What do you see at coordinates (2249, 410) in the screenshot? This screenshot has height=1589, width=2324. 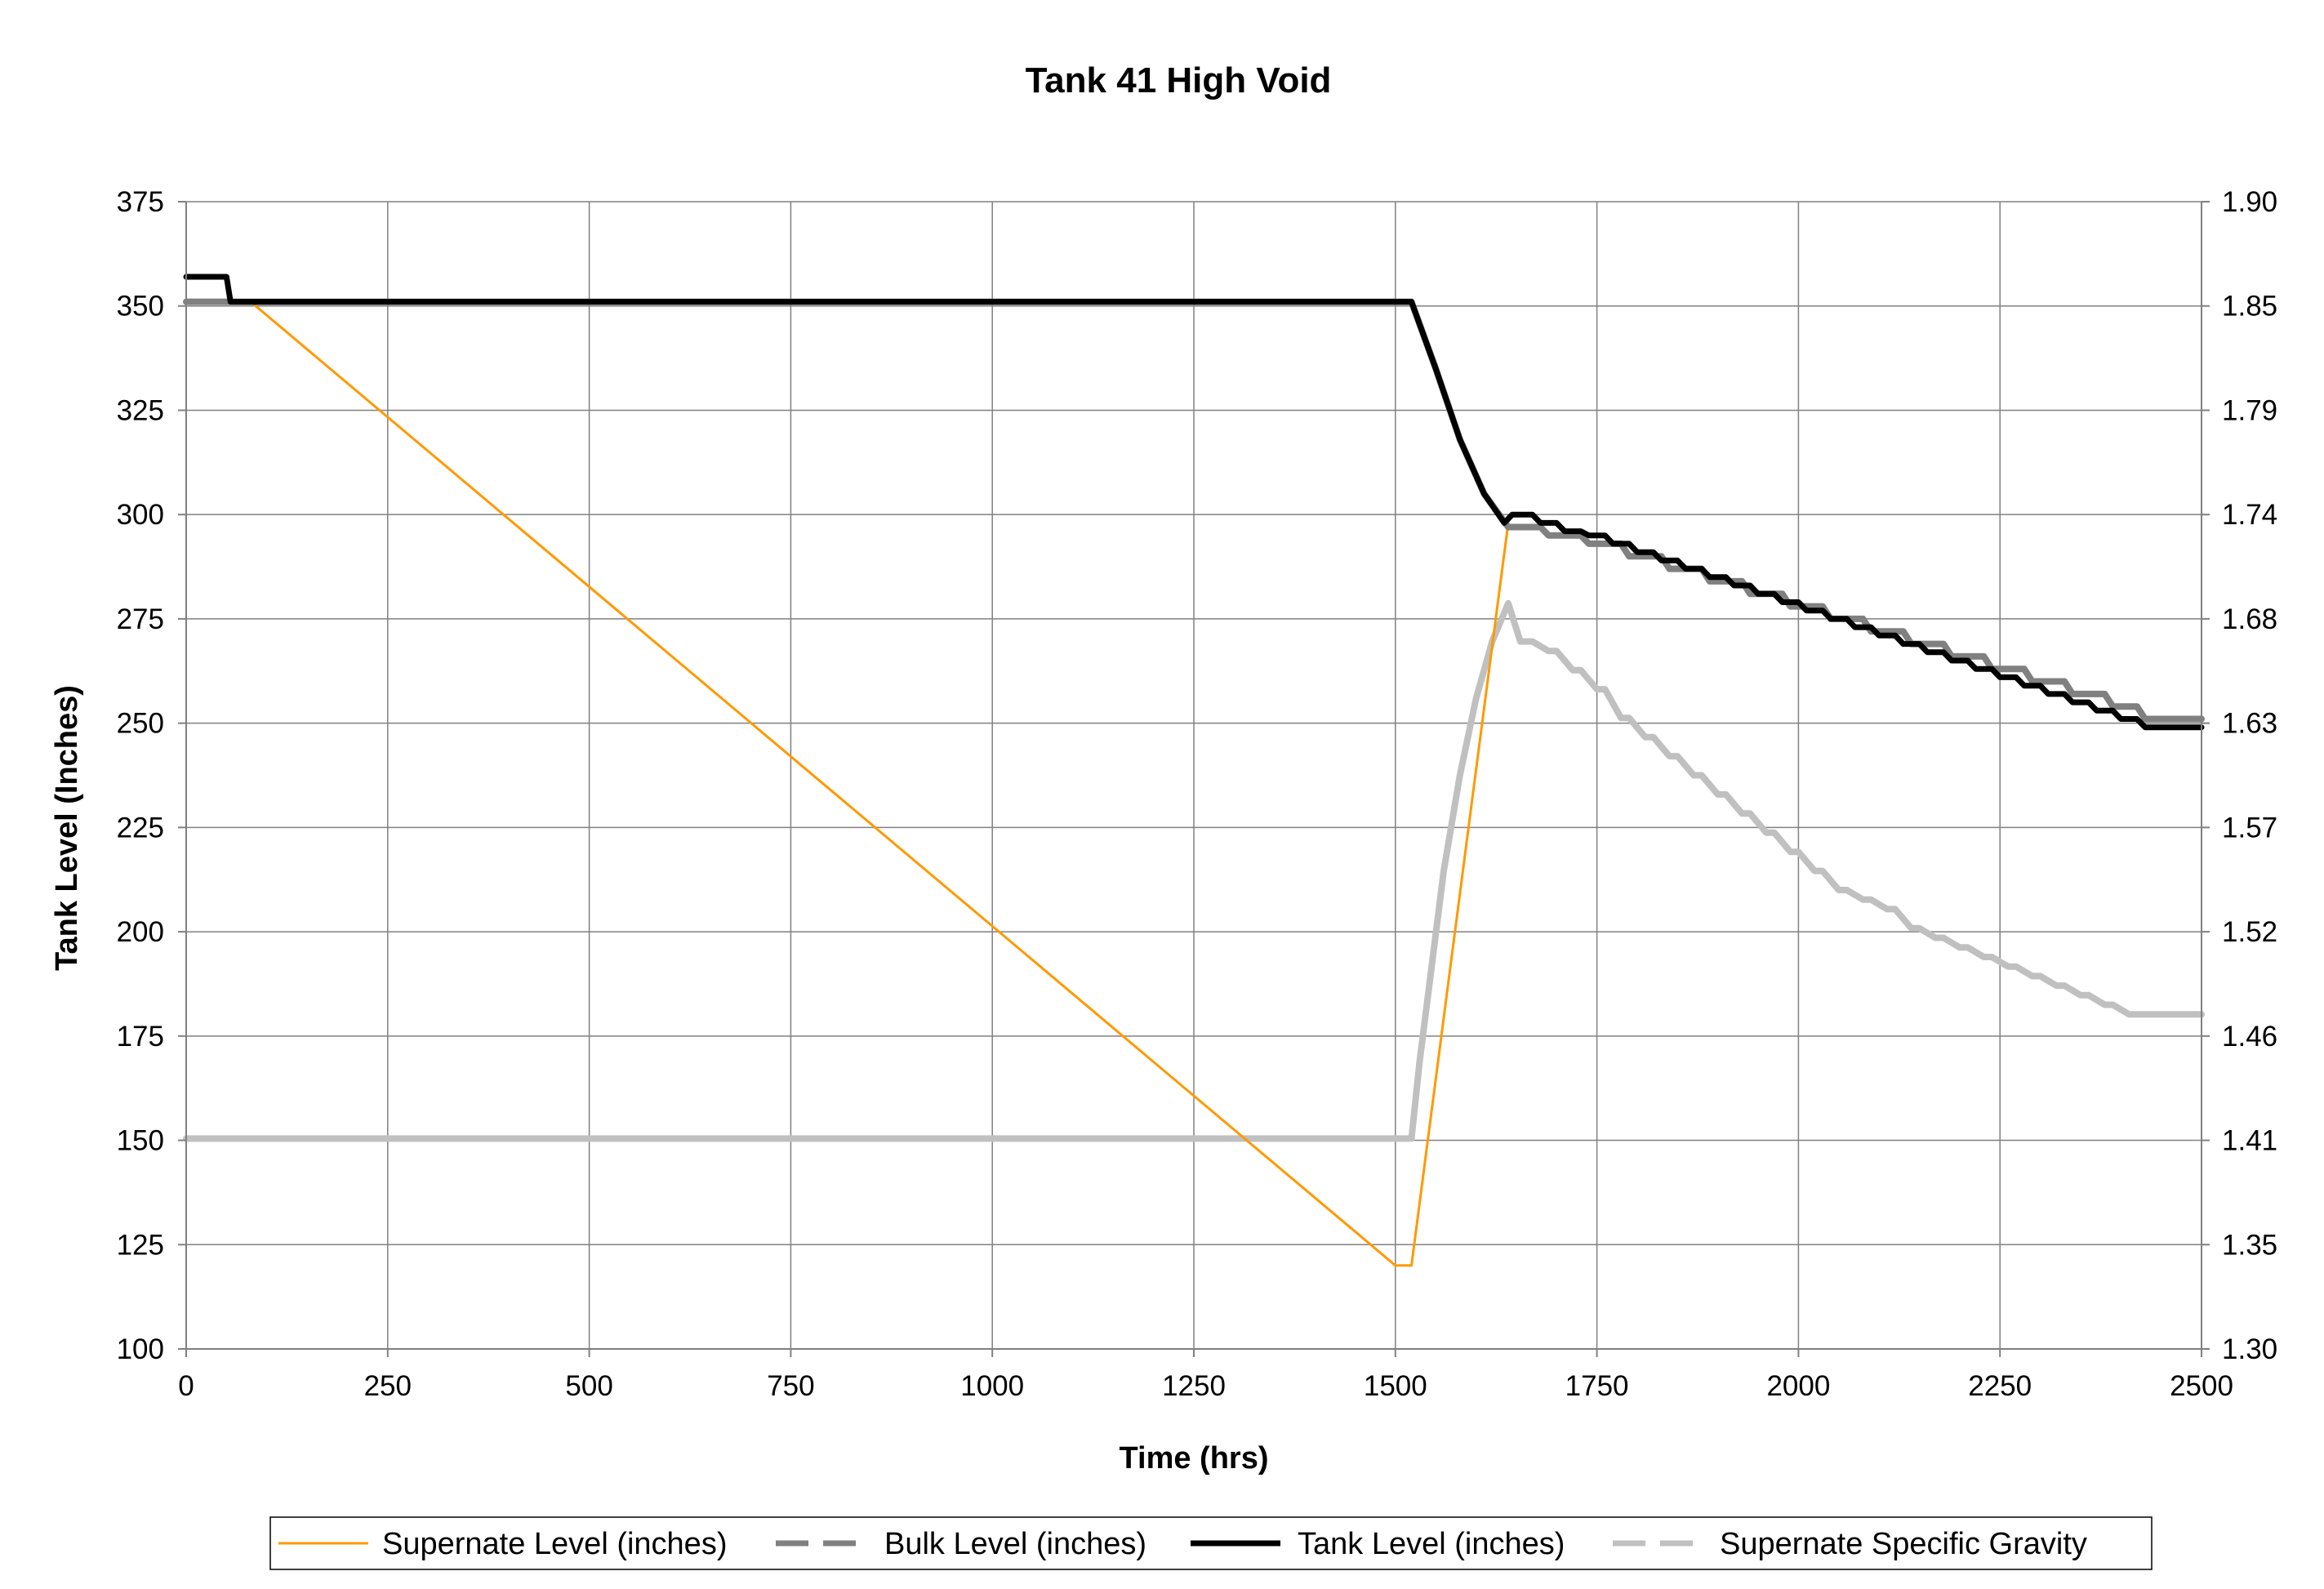 I see `y2-tick-label: 1.79` at bounding box center [2249, 410].